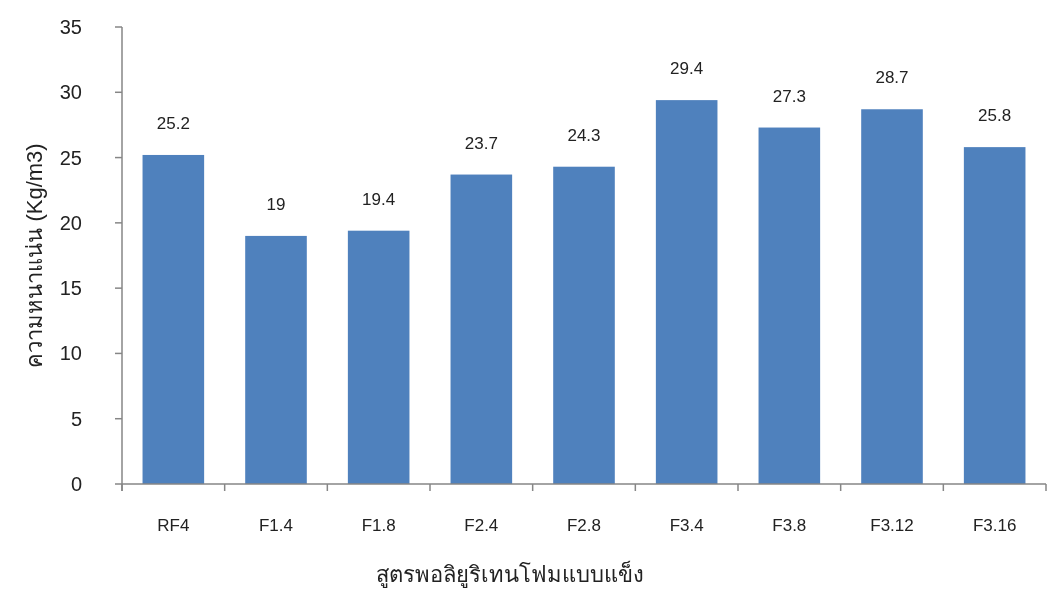  I want to click on data-label: 19, so click(276, 204).